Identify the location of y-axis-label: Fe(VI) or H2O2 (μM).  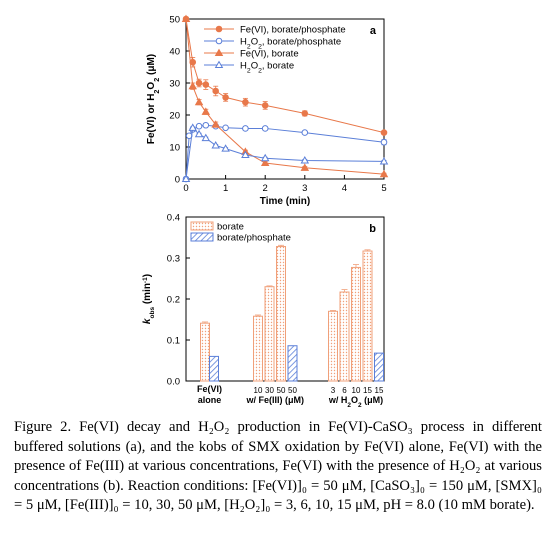
(153, 99).